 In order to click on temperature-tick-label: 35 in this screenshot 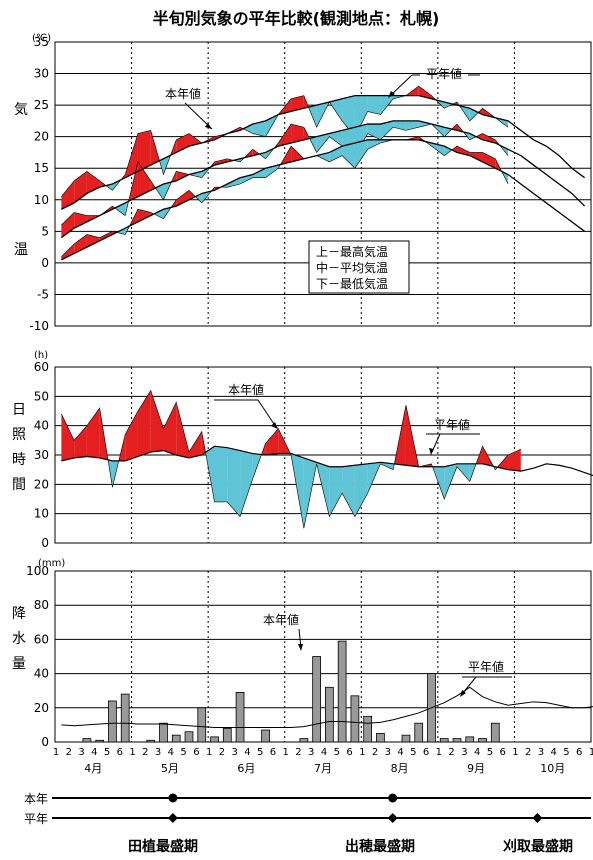, I will do `click(41, 42)`.